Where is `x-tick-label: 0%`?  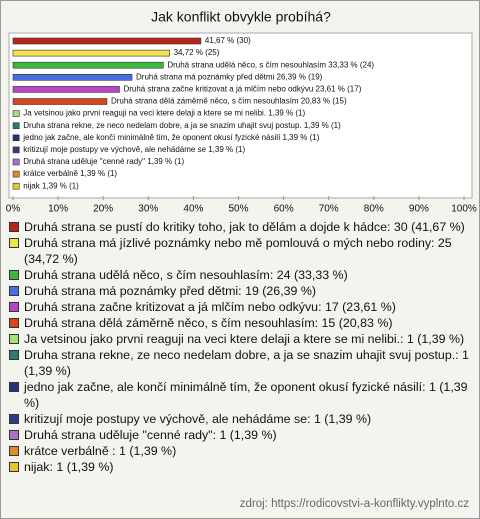 x-tick-label: 0% is located at coordinates (13, 209).